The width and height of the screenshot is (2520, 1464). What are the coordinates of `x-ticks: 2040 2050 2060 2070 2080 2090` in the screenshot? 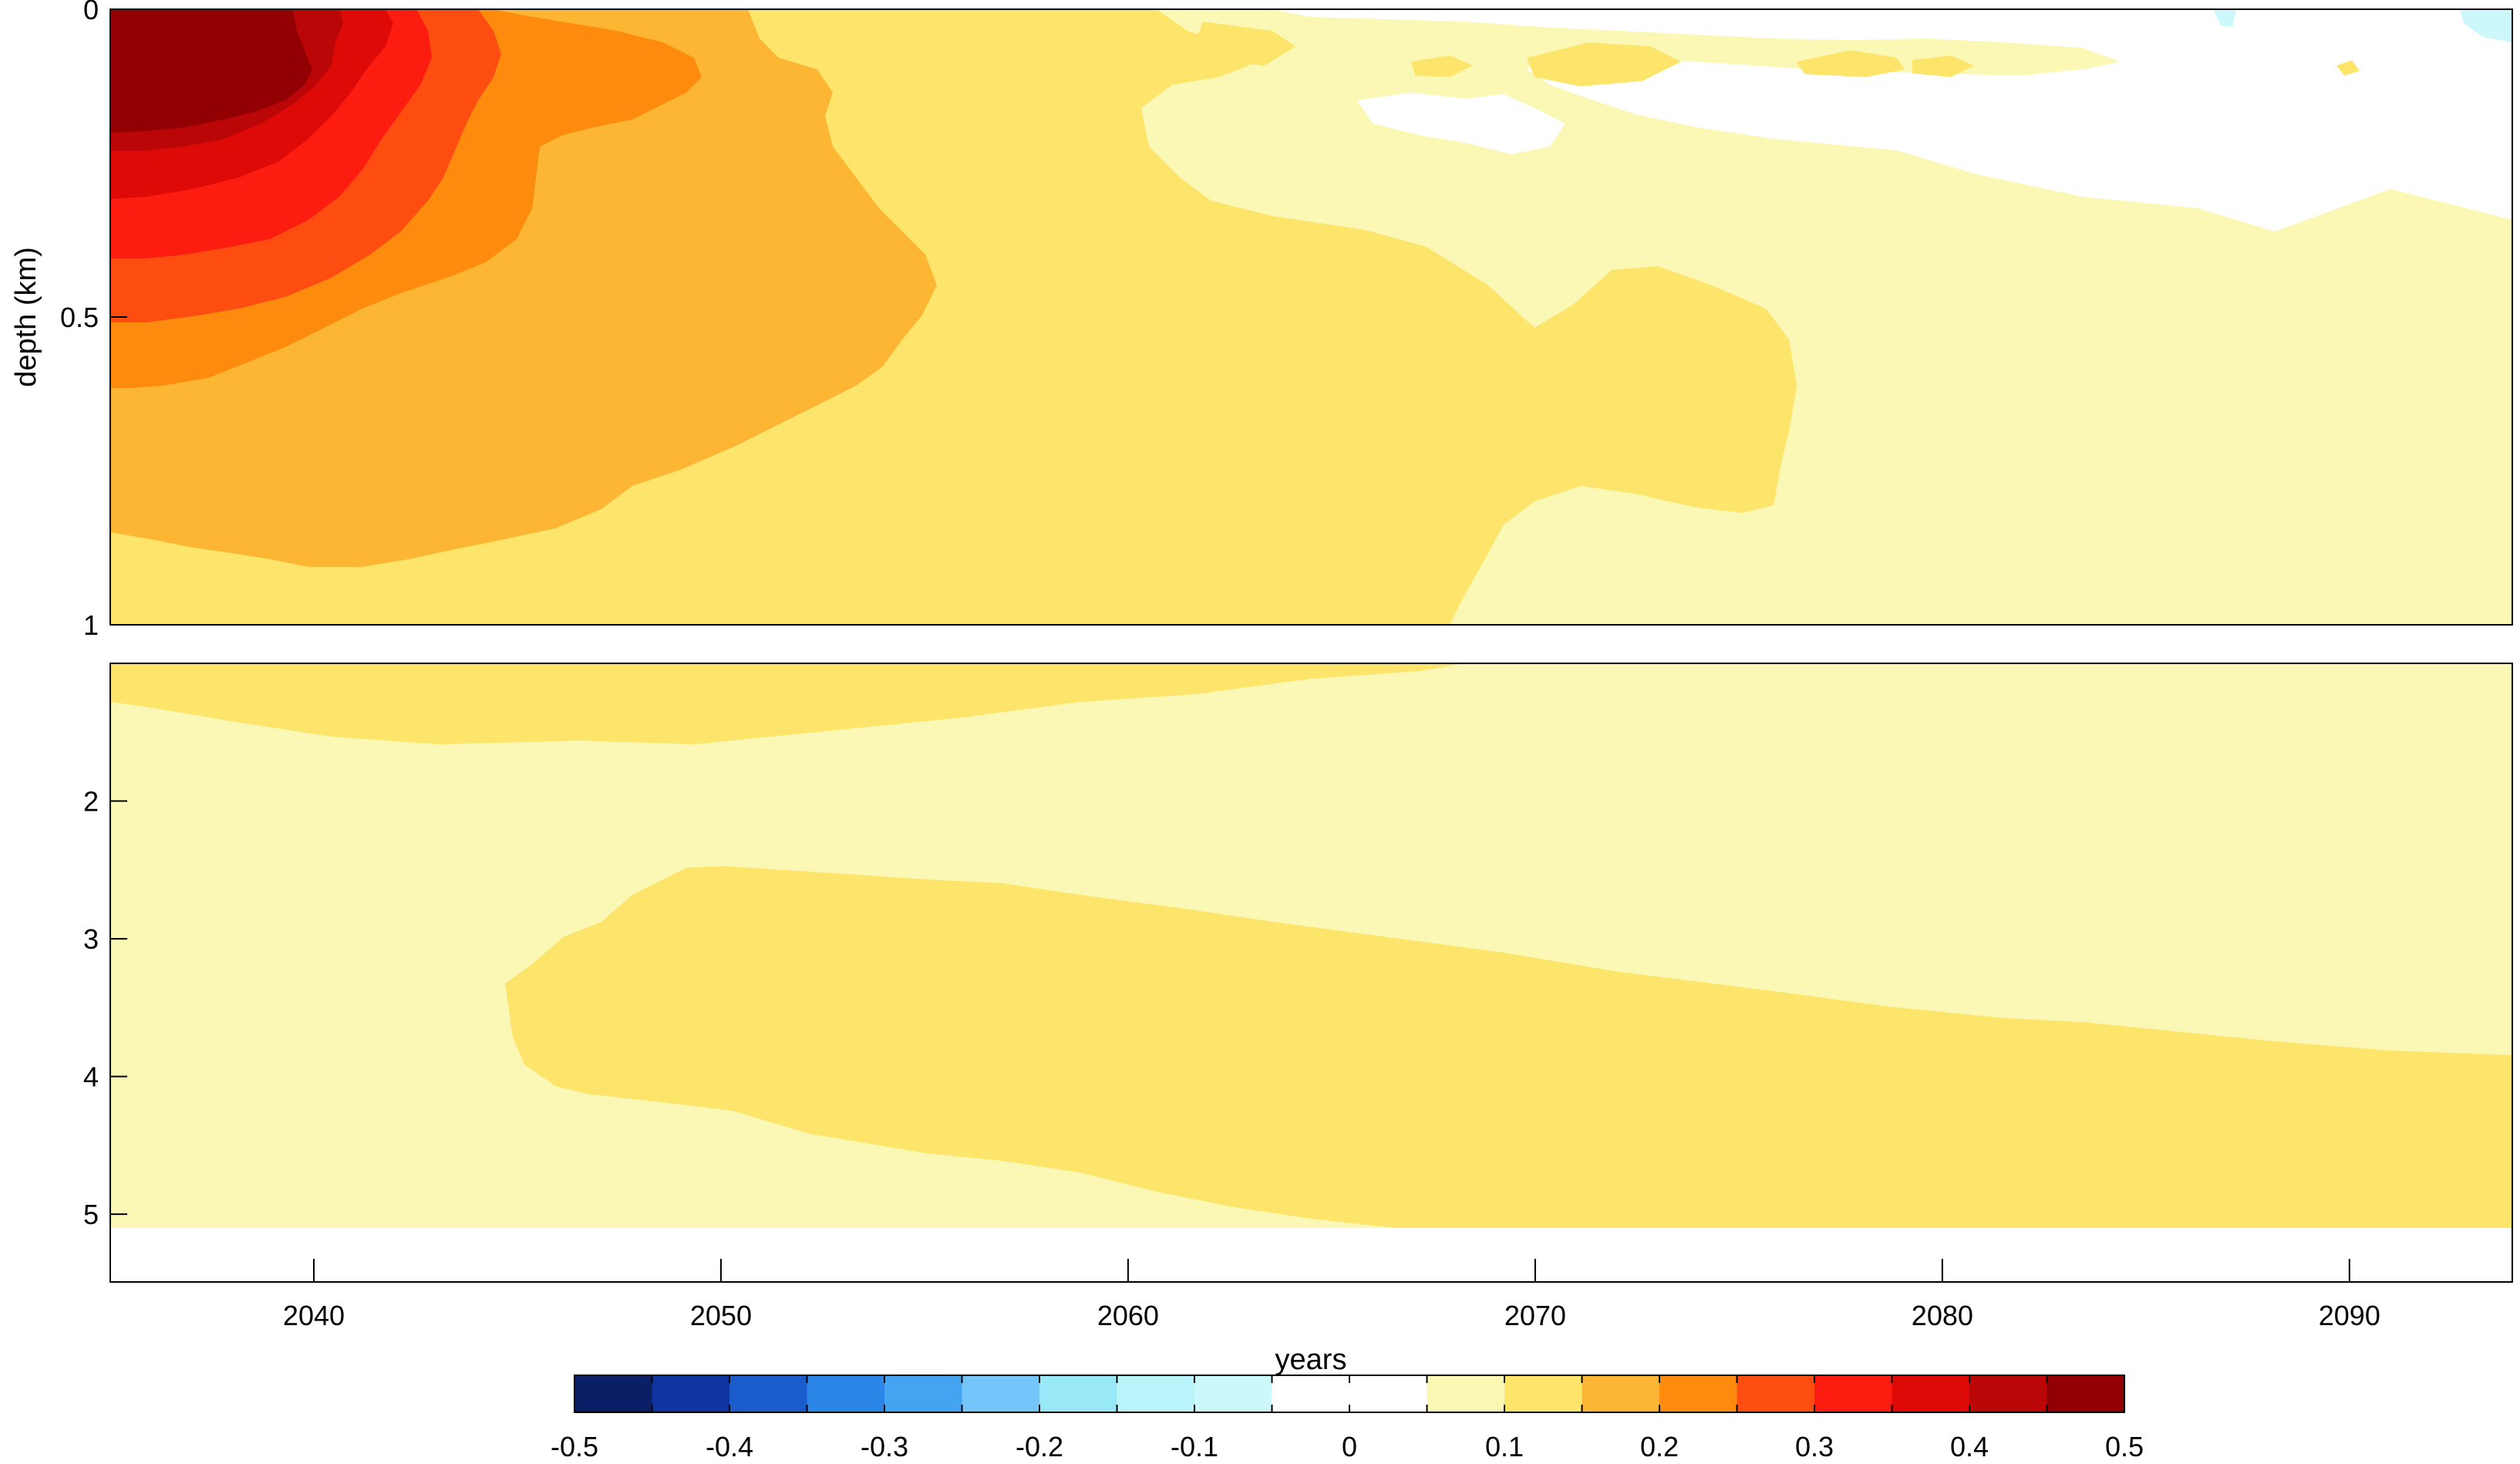 It's located at (1331, 1295).